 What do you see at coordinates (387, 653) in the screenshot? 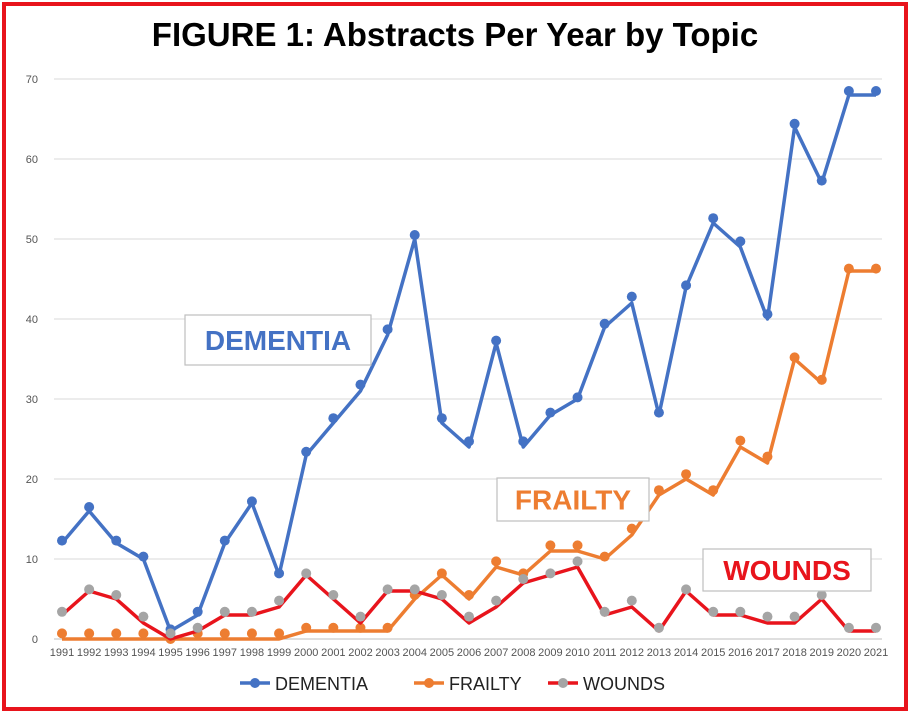
I see `x-tick-label: 2003` at bounding box center [387, 653].